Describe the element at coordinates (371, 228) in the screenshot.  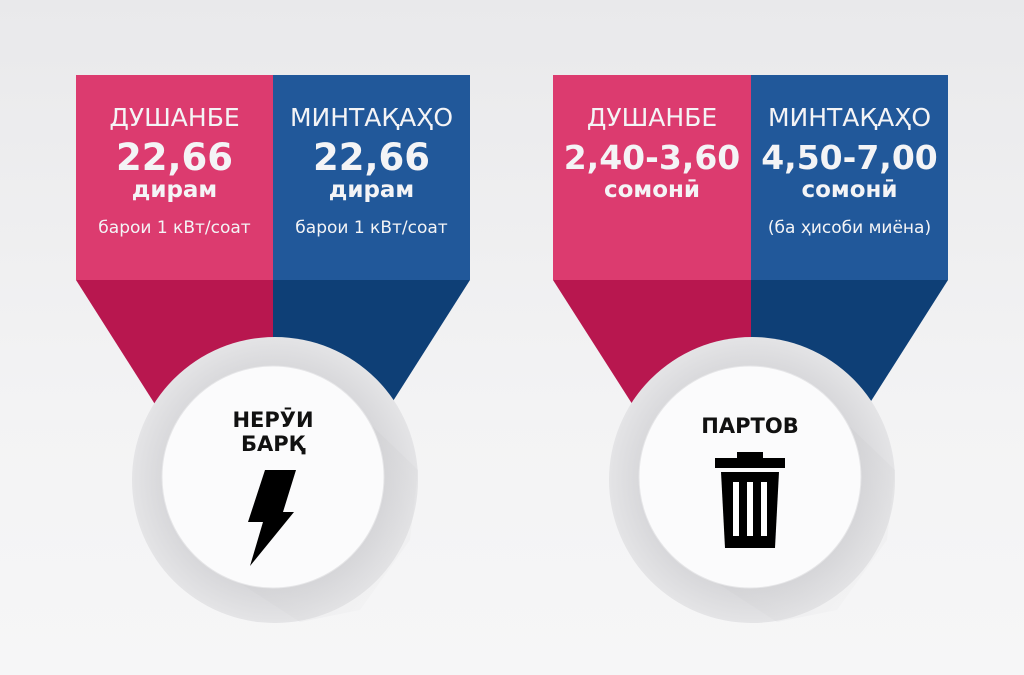
I see `region-note: барои 1 кВт/соат` at that location.